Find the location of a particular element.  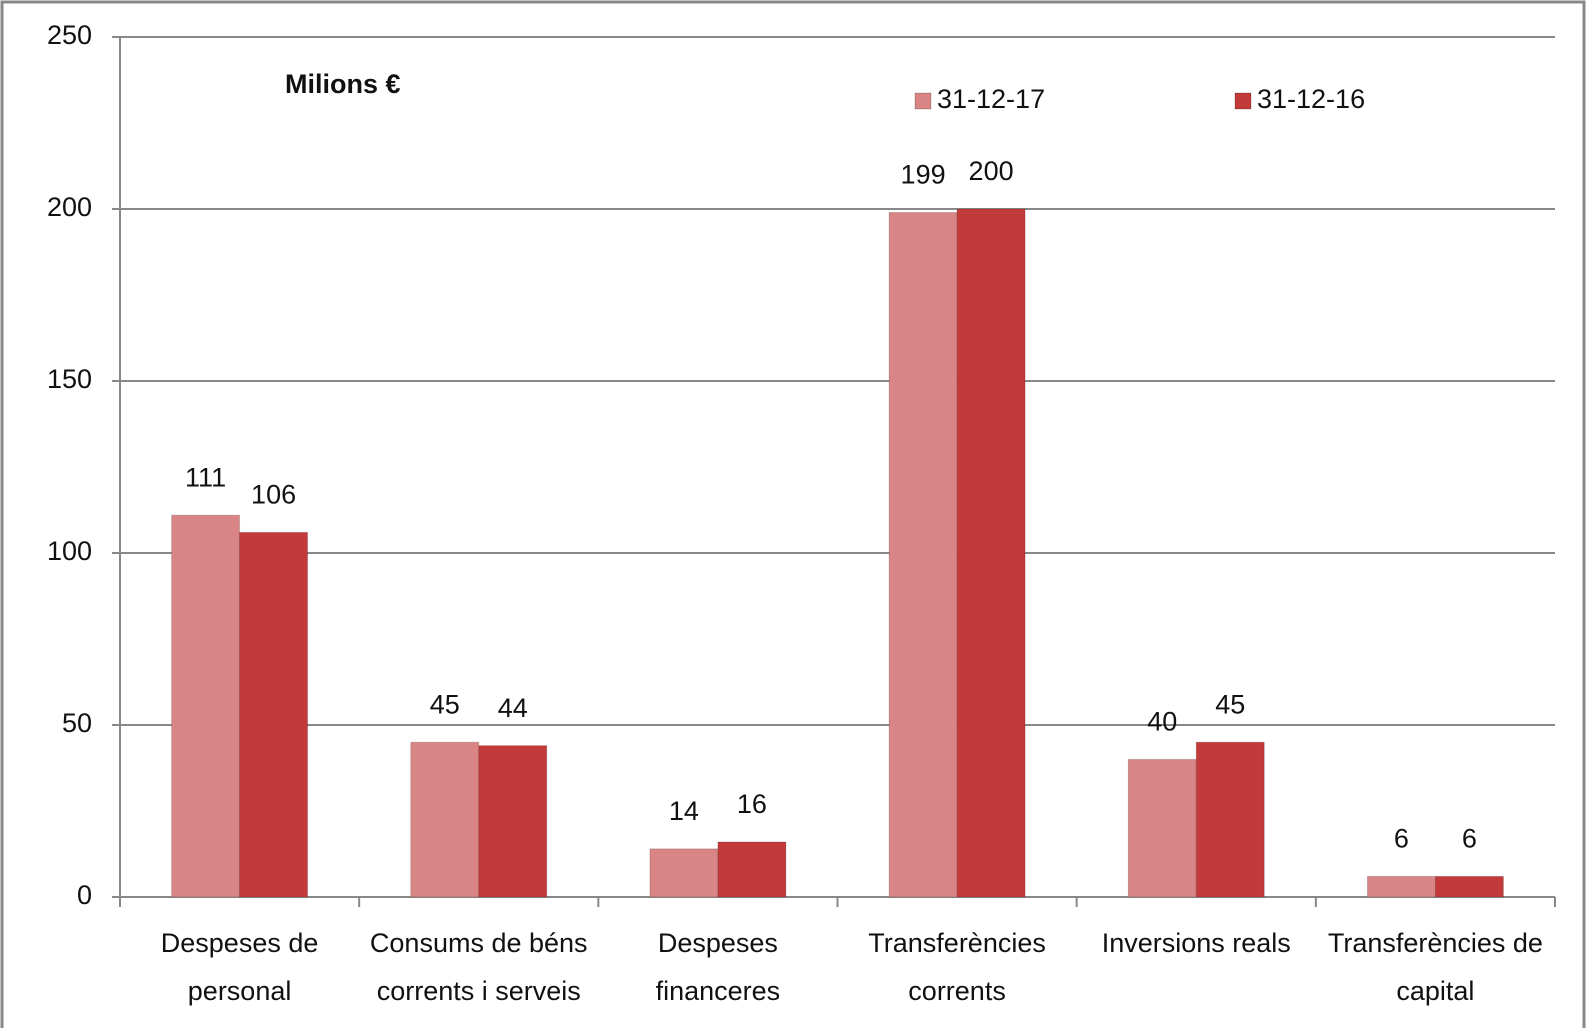

legend-label: 31-12-17 is located at coordinates (991, 99).